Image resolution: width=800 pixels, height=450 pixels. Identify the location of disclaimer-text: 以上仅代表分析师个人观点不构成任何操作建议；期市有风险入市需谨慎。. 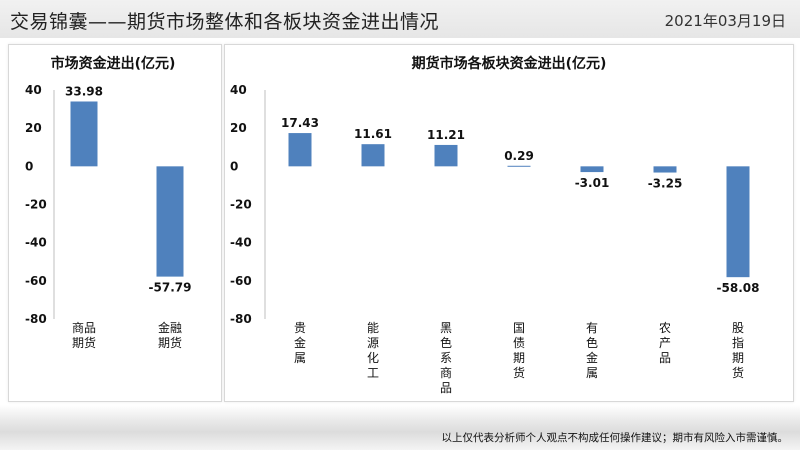
(615, 438).